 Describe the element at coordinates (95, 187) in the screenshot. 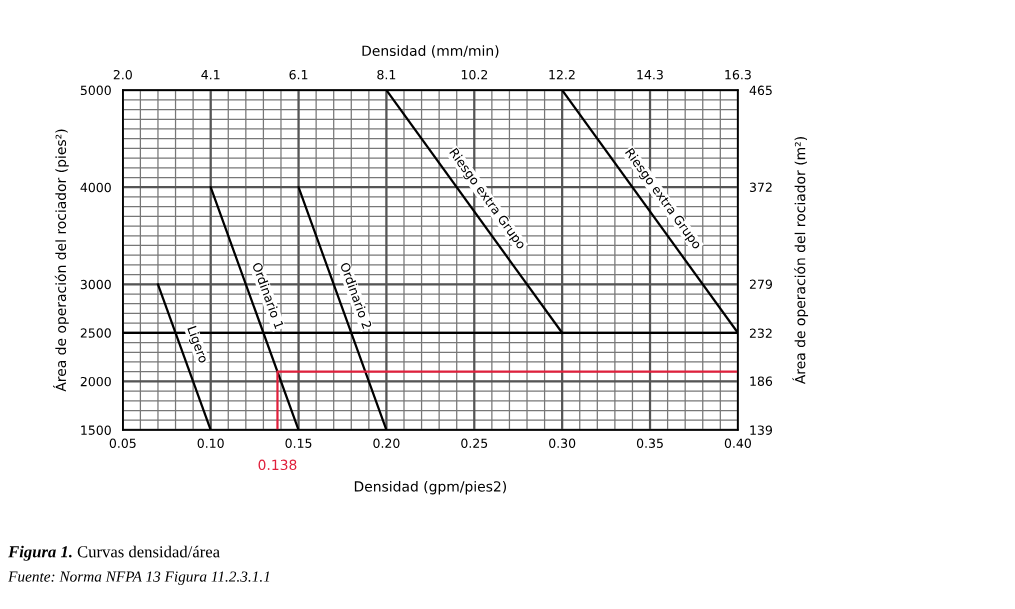

I see `y-tick-label: 4000` at that location.